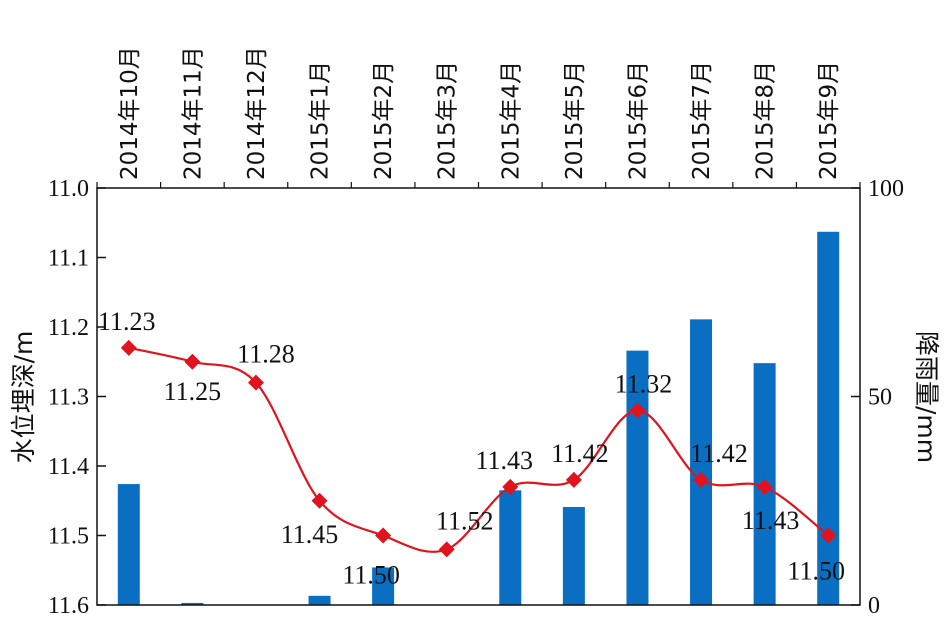  What do you see at coordinates (68, 537) in the screenshot?
I see `y-left-tick-label: 11.5` at bounding box center [68, 537].